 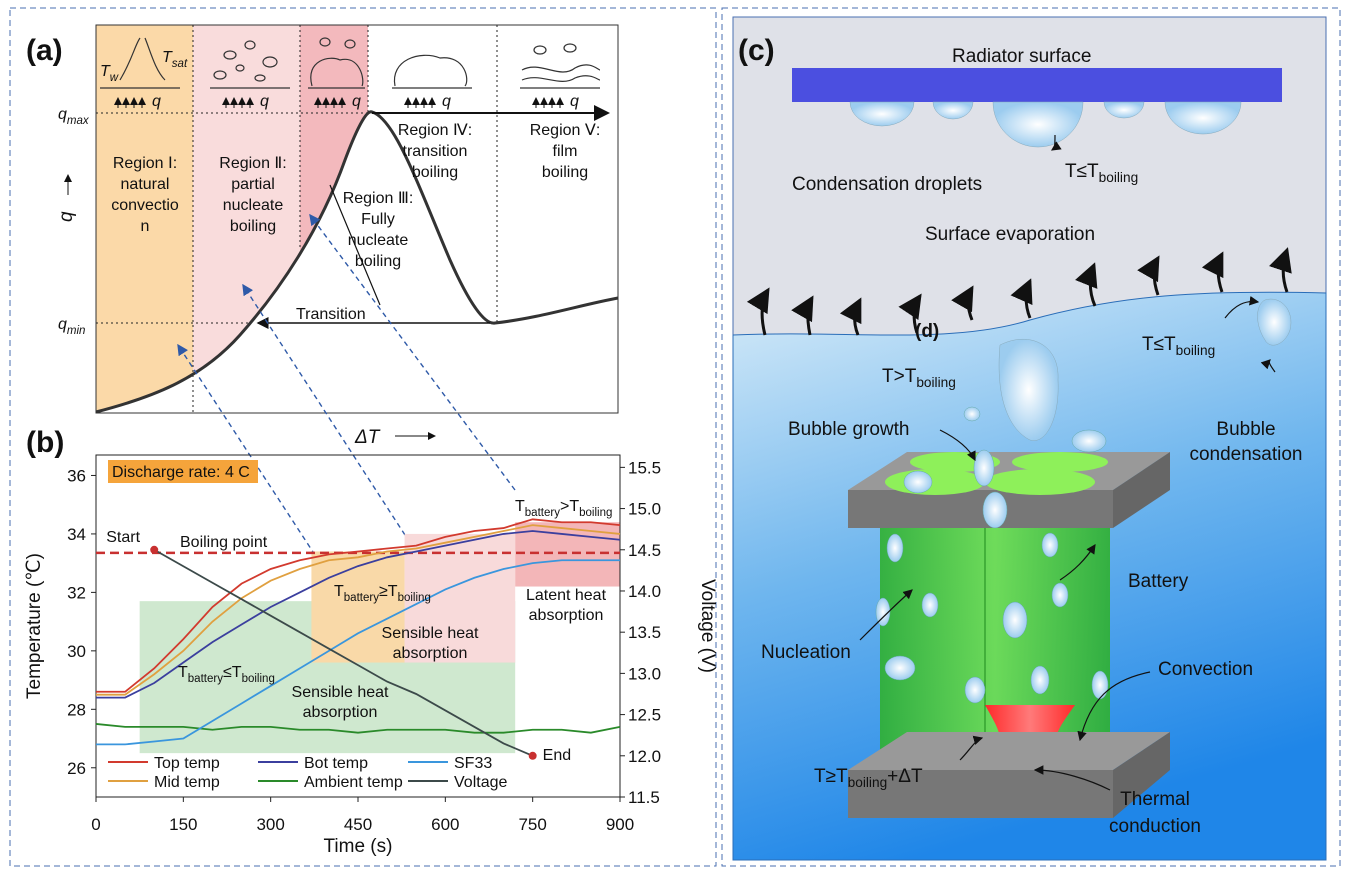 I want to click on text-part: ≥T, so click(x=388, y=591).